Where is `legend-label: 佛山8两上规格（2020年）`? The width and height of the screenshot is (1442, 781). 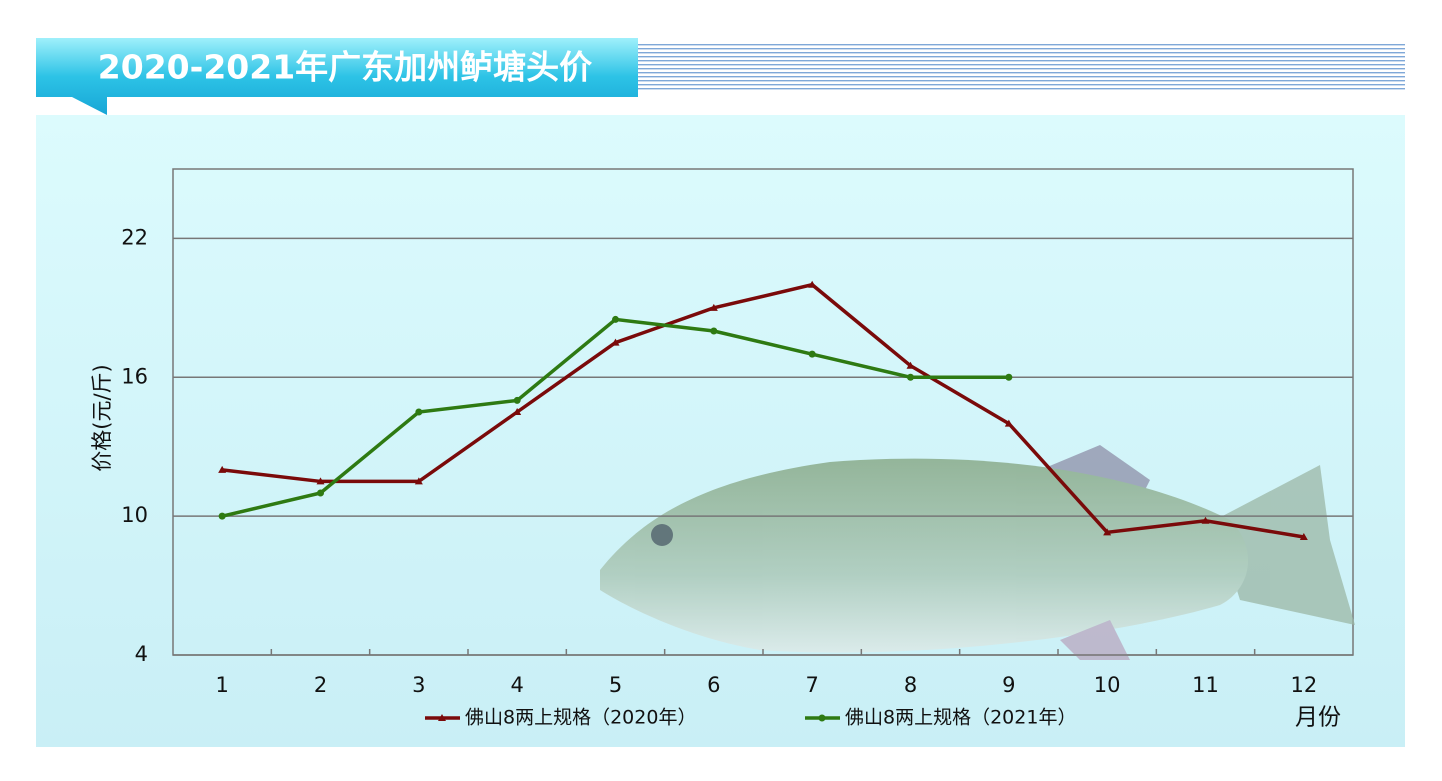
legend-label: 佛山8两上规格（2020年） is located at coordinates (580, 718).